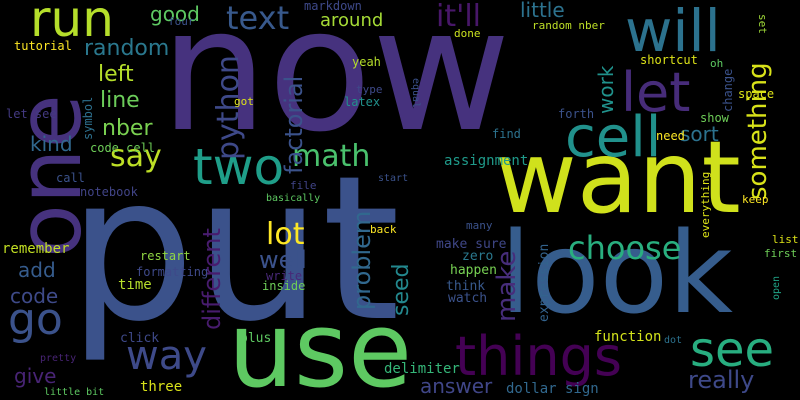  What do you see at coordinates (172, 272) in the screenshot?
I see `word: formatting` at bounding box center [172, 272].